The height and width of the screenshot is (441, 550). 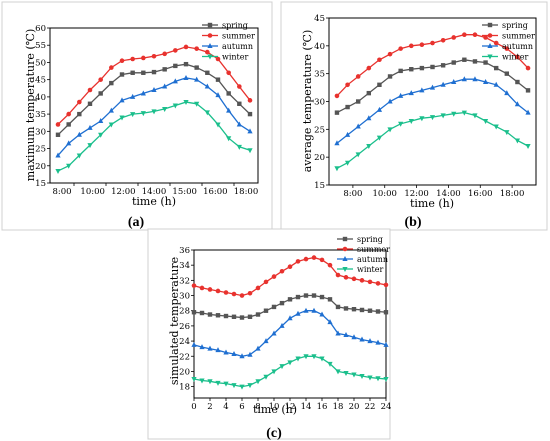 What do you see at coordinates (515, 57) in the screenshot?
I see `legend-label-winter: winter` at bounding box center [515, 57].